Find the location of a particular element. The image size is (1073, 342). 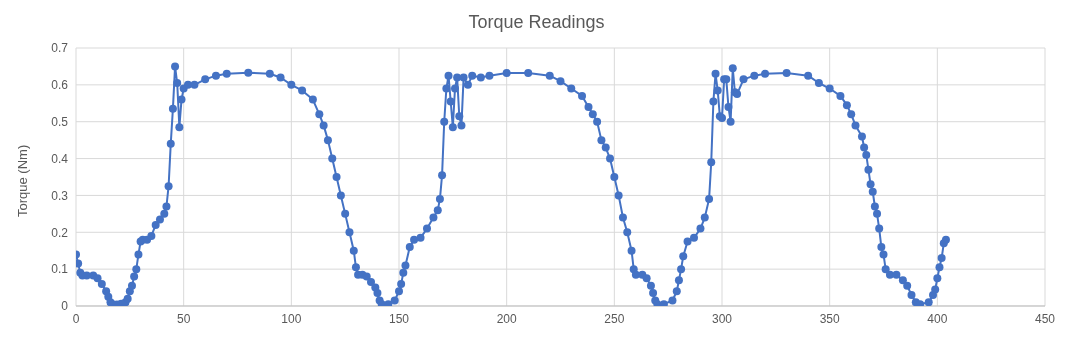

y-tick-label: 0.3 is located at coordinates (60, 195).